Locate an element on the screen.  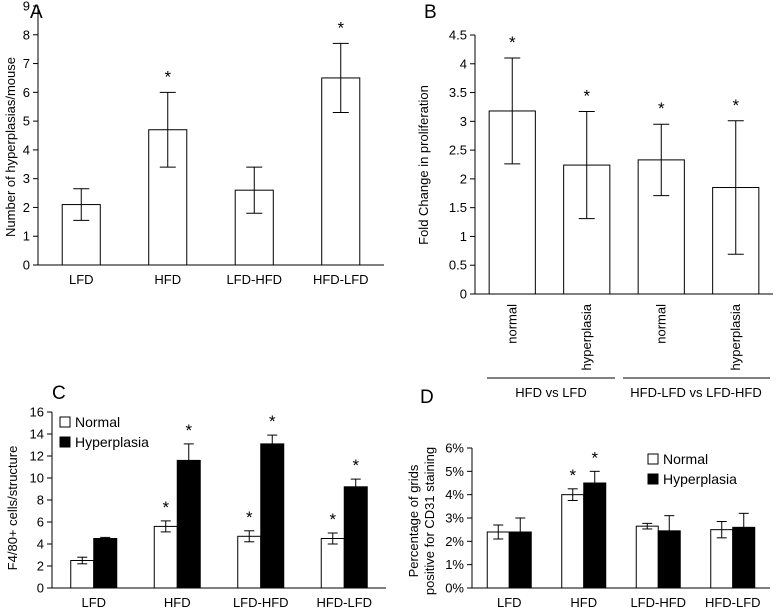
panel-c-ytick-label: 0 is located at coordinates (40, 588).